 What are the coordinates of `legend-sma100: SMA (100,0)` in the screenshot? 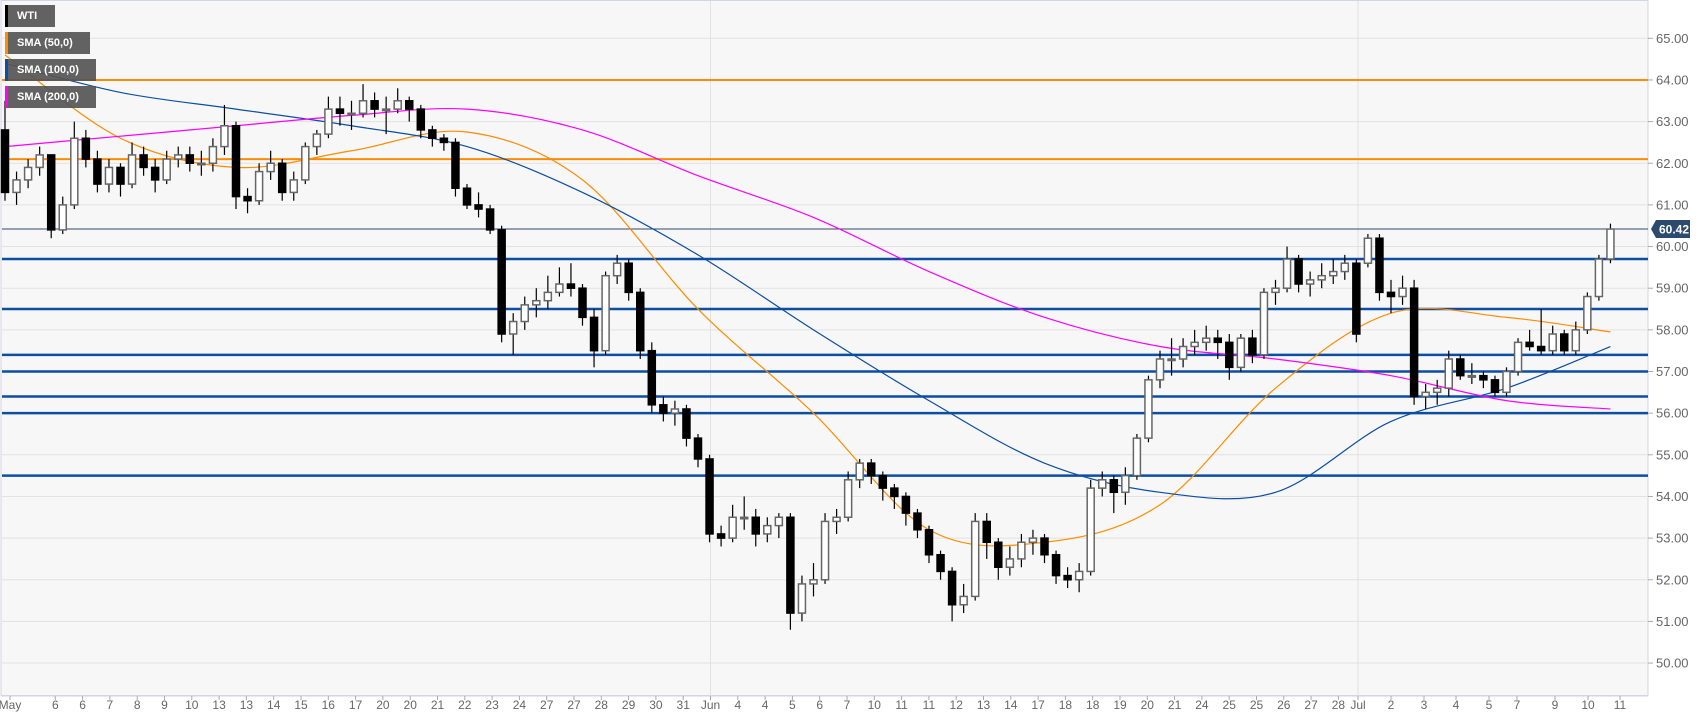 It's located at (50, 70).